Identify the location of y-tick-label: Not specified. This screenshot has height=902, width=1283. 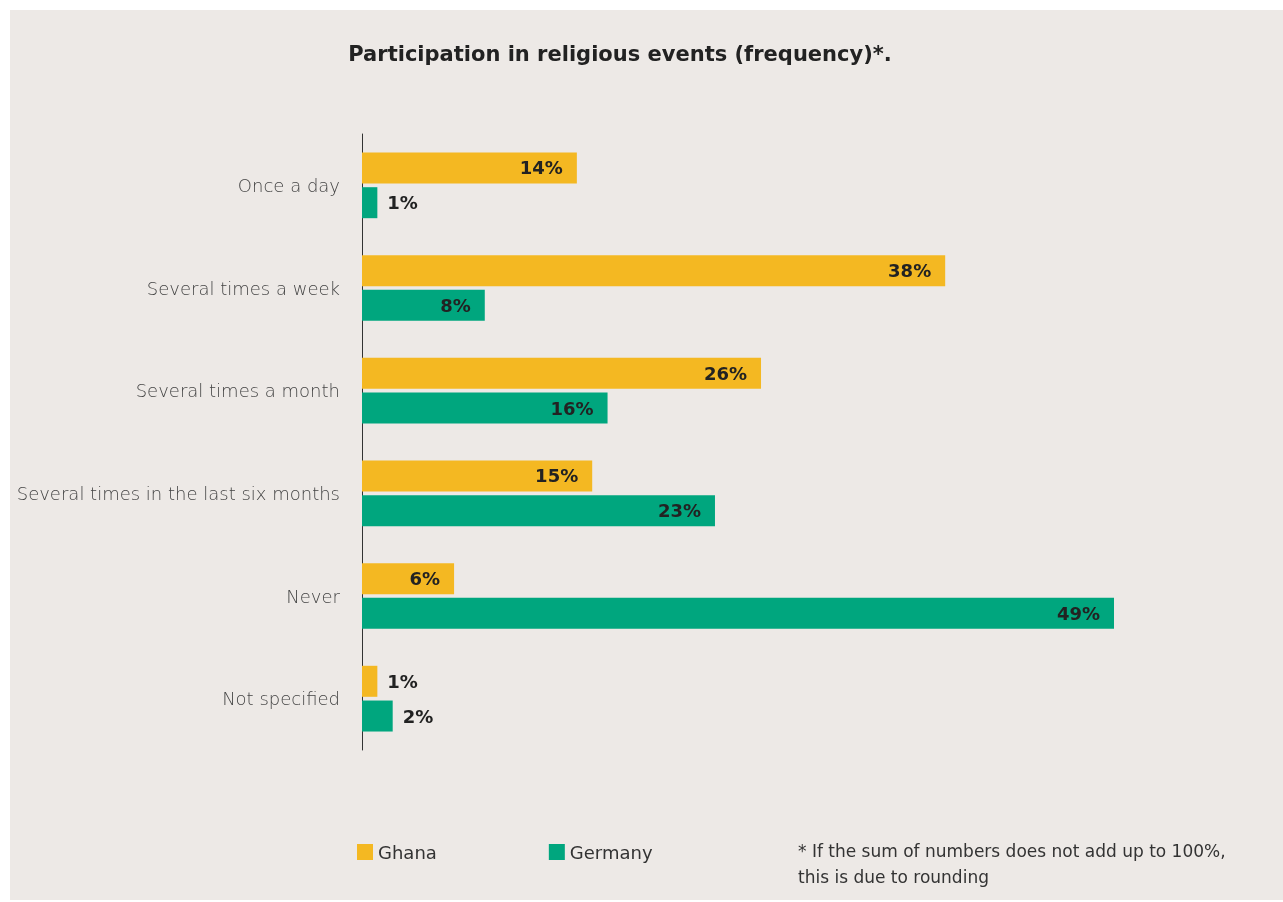
(281, 699).